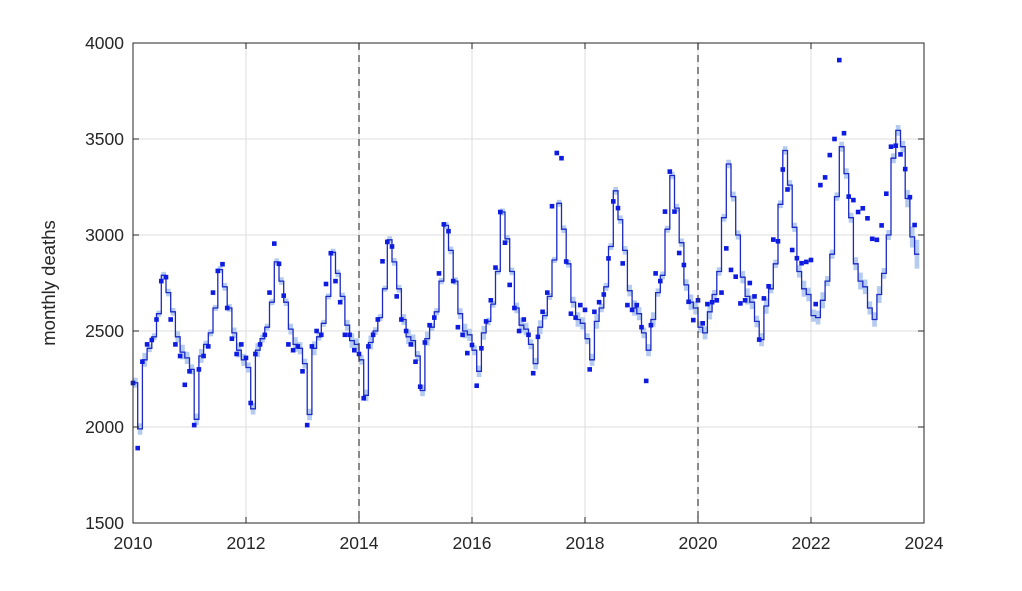 This screenshot has height=591, width=1022. I want to click on y-axis-label: monthly deaths, so click(48, 282).